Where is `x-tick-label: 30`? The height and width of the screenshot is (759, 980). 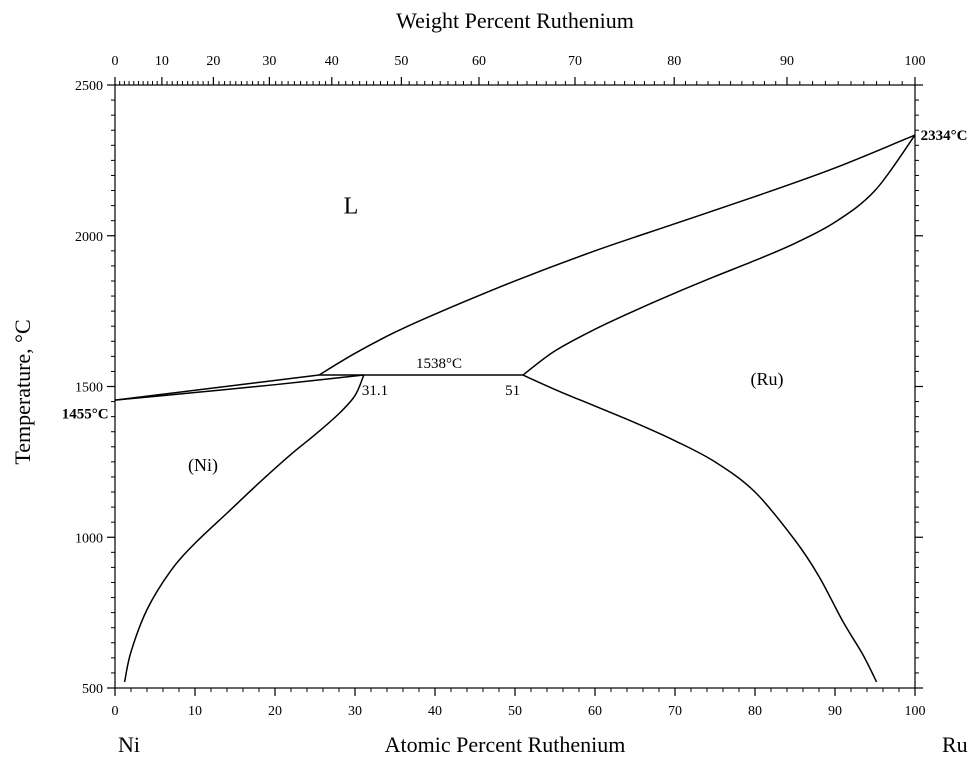 x-tick-label: 30 is located at coordinates (355, 711).